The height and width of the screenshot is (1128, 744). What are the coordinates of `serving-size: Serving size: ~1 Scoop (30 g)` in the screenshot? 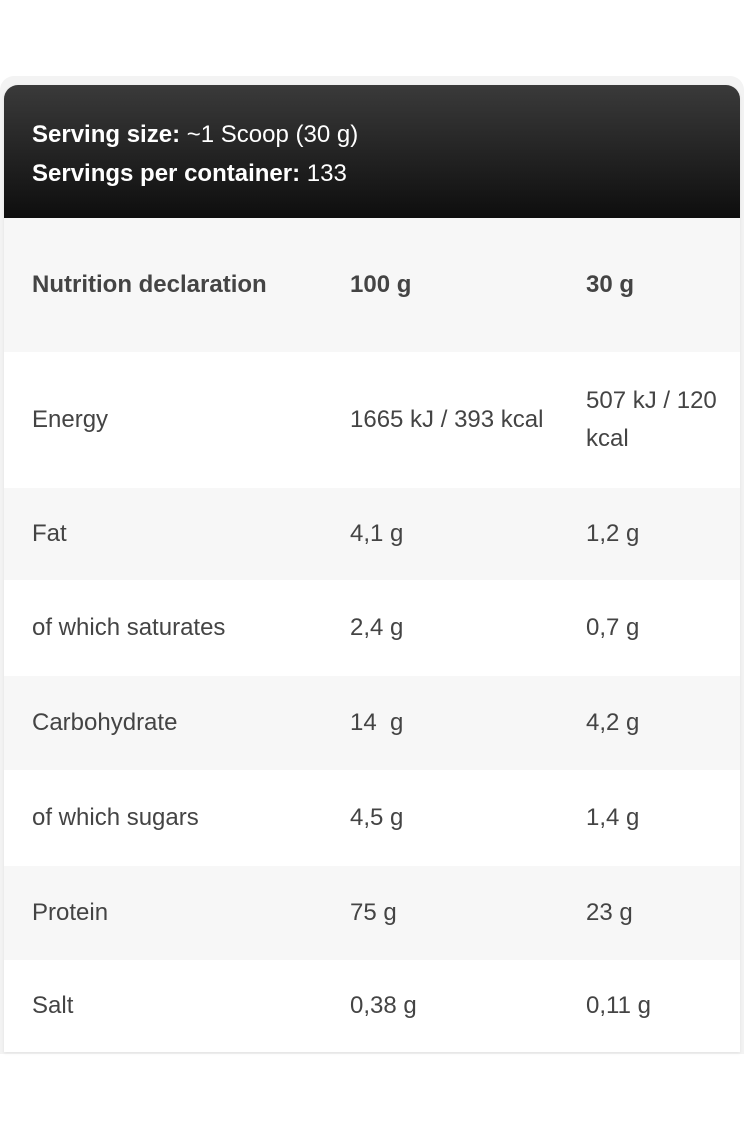 It's located at (386, 134).